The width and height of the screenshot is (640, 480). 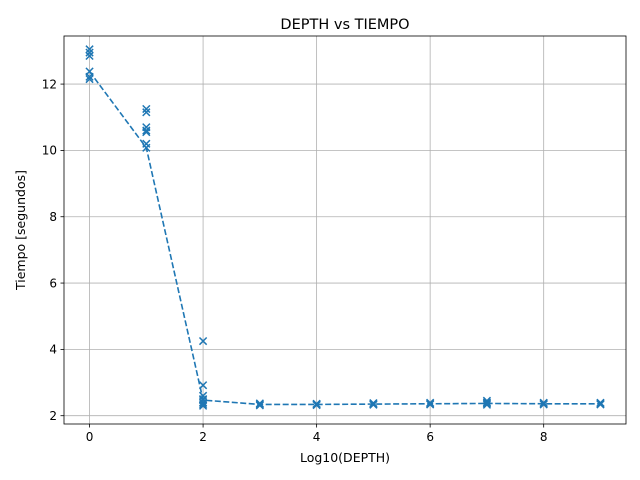 What do you see at coordinates (90, 437) in the screenshot?
I see `x-tick-label: 0` at bounding box center [90, 437].